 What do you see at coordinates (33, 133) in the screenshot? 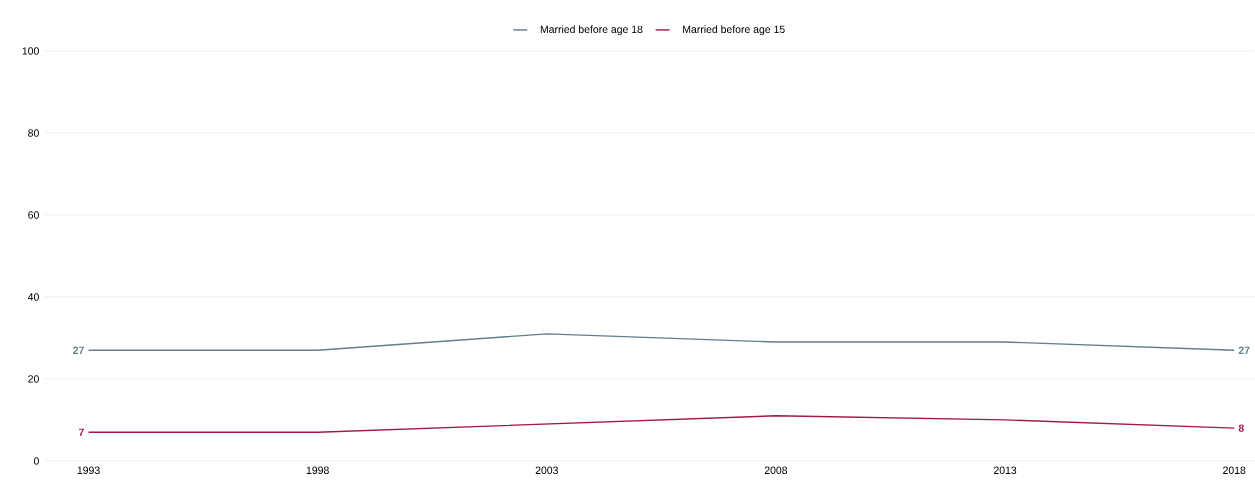
I see `y-tick-label: 80` at bounding box center [33, 133].